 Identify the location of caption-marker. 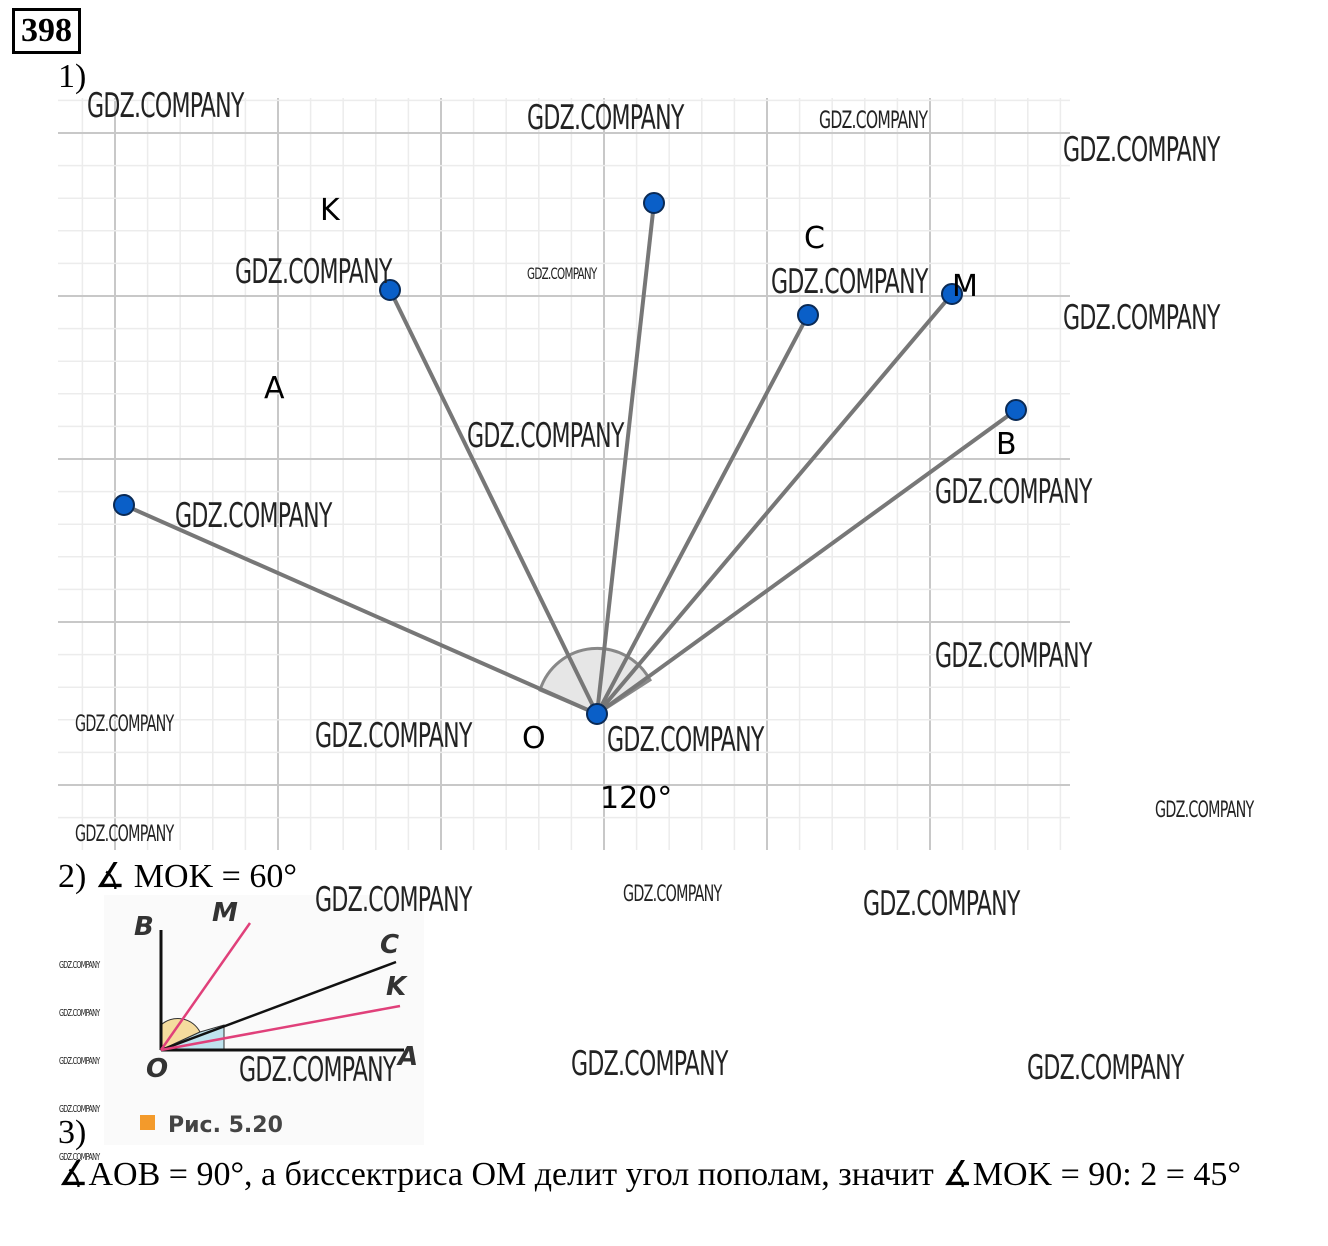
(147, 1122).